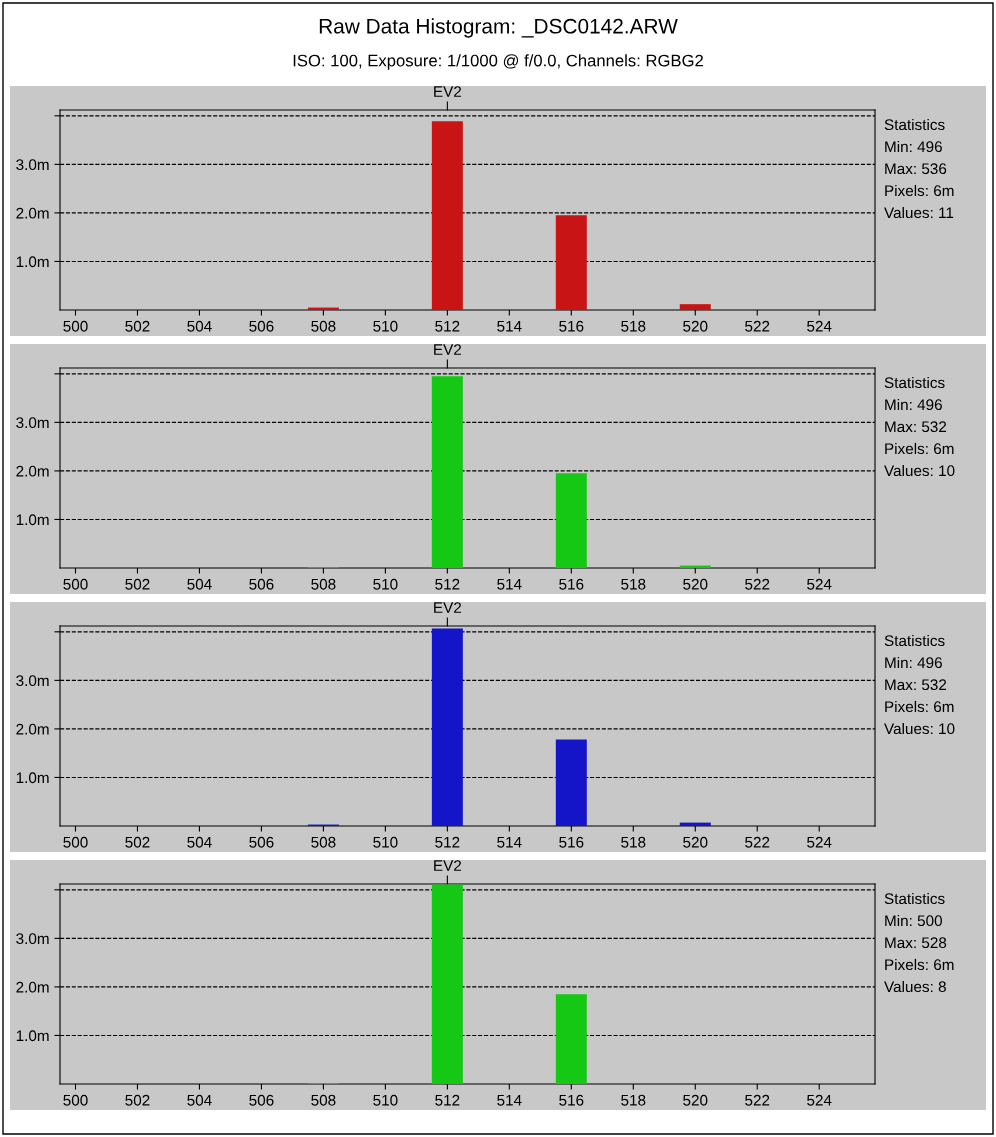 This screenshot has width=996, height=1137. What do you see at coordinates (919, 212) in the screenshot?
I see `text: Values: 11` at bounding box center [919, 212].